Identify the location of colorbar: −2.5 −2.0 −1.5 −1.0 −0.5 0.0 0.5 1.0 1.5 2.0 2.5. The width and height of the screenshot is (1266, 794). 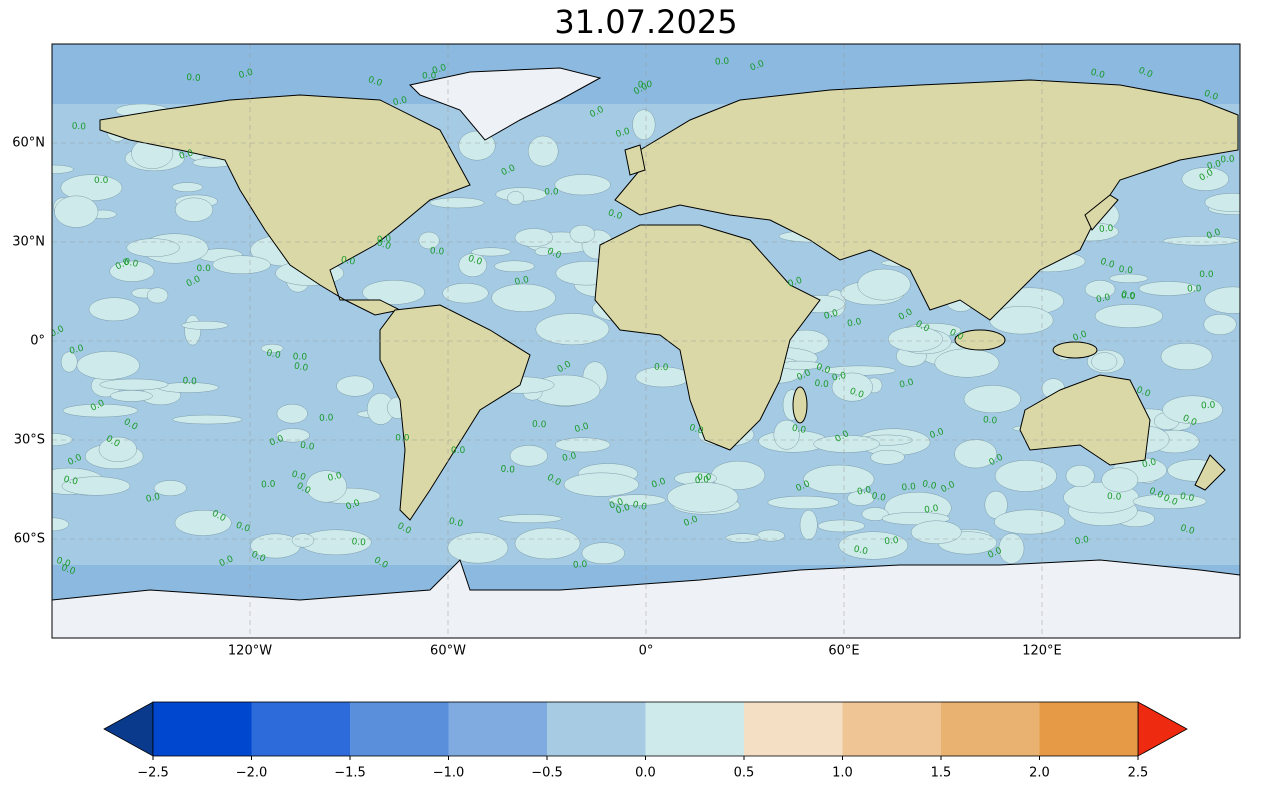
(645, 741).